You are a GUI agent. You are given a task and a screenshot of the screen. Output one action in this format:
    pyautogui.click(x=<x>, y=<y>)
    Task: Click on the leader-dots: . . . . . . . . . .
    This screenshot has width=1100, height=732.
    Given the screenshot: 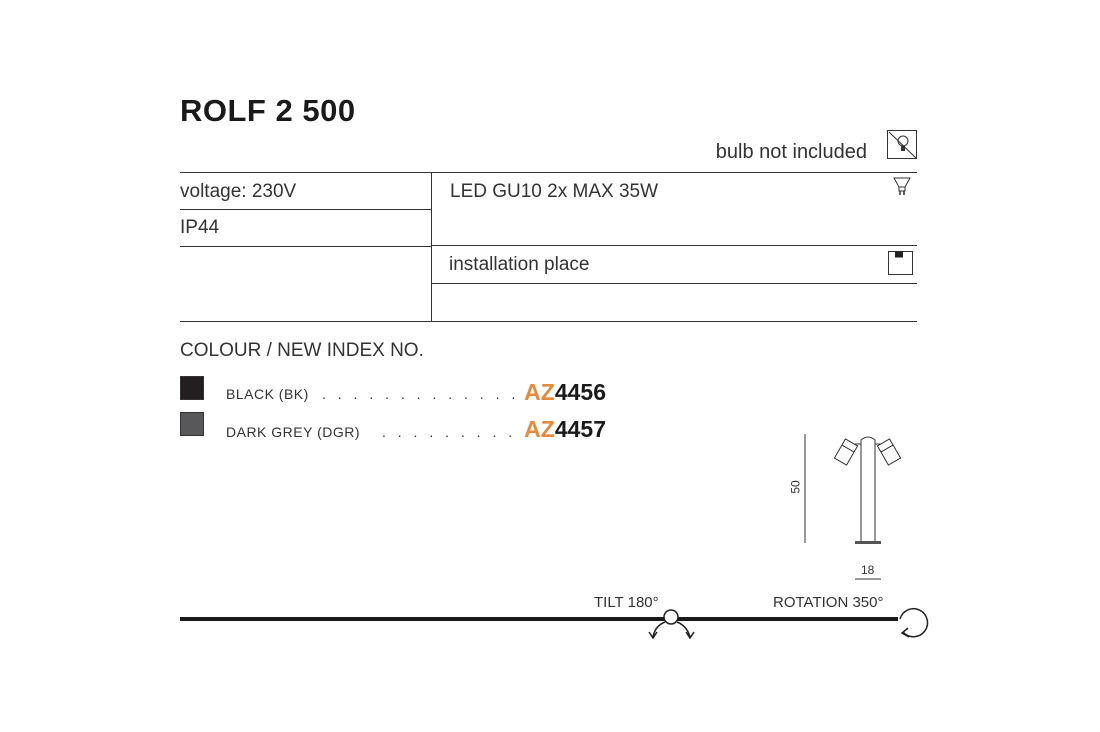 What is the action you would take?
    pyautogui.click(x=457, y=432)
    